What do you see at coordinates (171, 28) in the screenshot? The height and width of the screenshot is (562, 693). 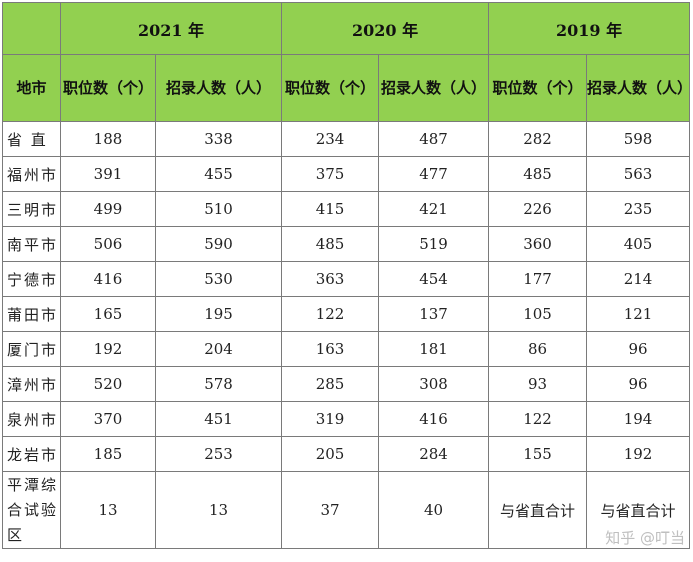 I see `year-header: 2021 年` at bounding box center [171, 28].